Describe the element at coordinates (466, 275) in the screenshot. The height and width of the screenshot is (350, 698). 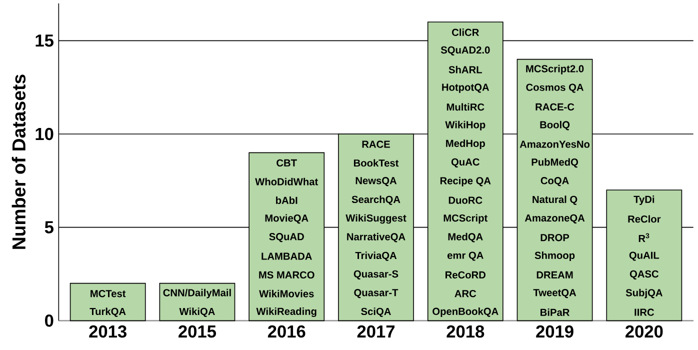
I see `annotation: ReCoRD` at that location.